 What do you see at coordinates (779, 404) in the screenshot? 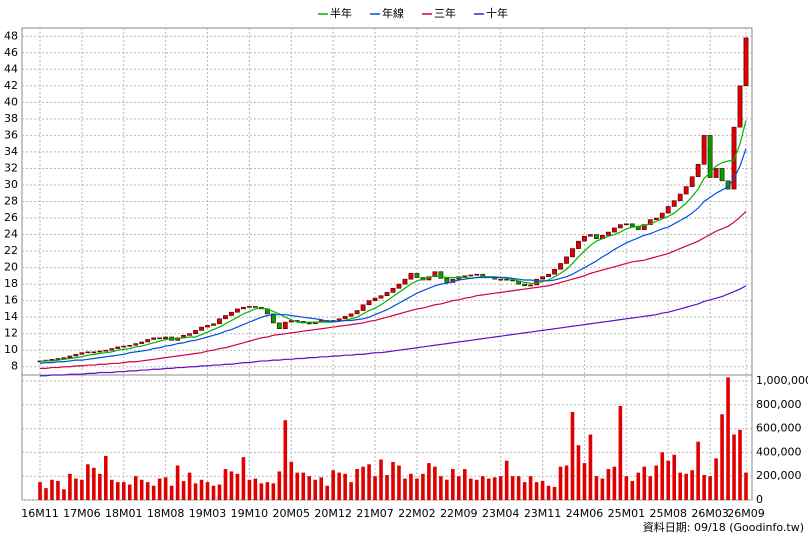
I see `y2-tick-label: 800,000` at bounding box center [779, 404].